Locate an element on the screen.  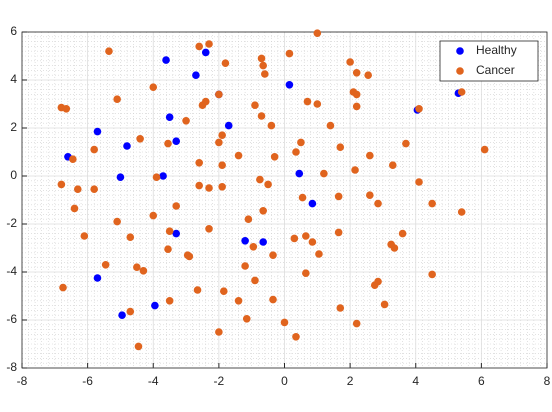
x-tick-label: -4 is located at coordinates (153, 381).